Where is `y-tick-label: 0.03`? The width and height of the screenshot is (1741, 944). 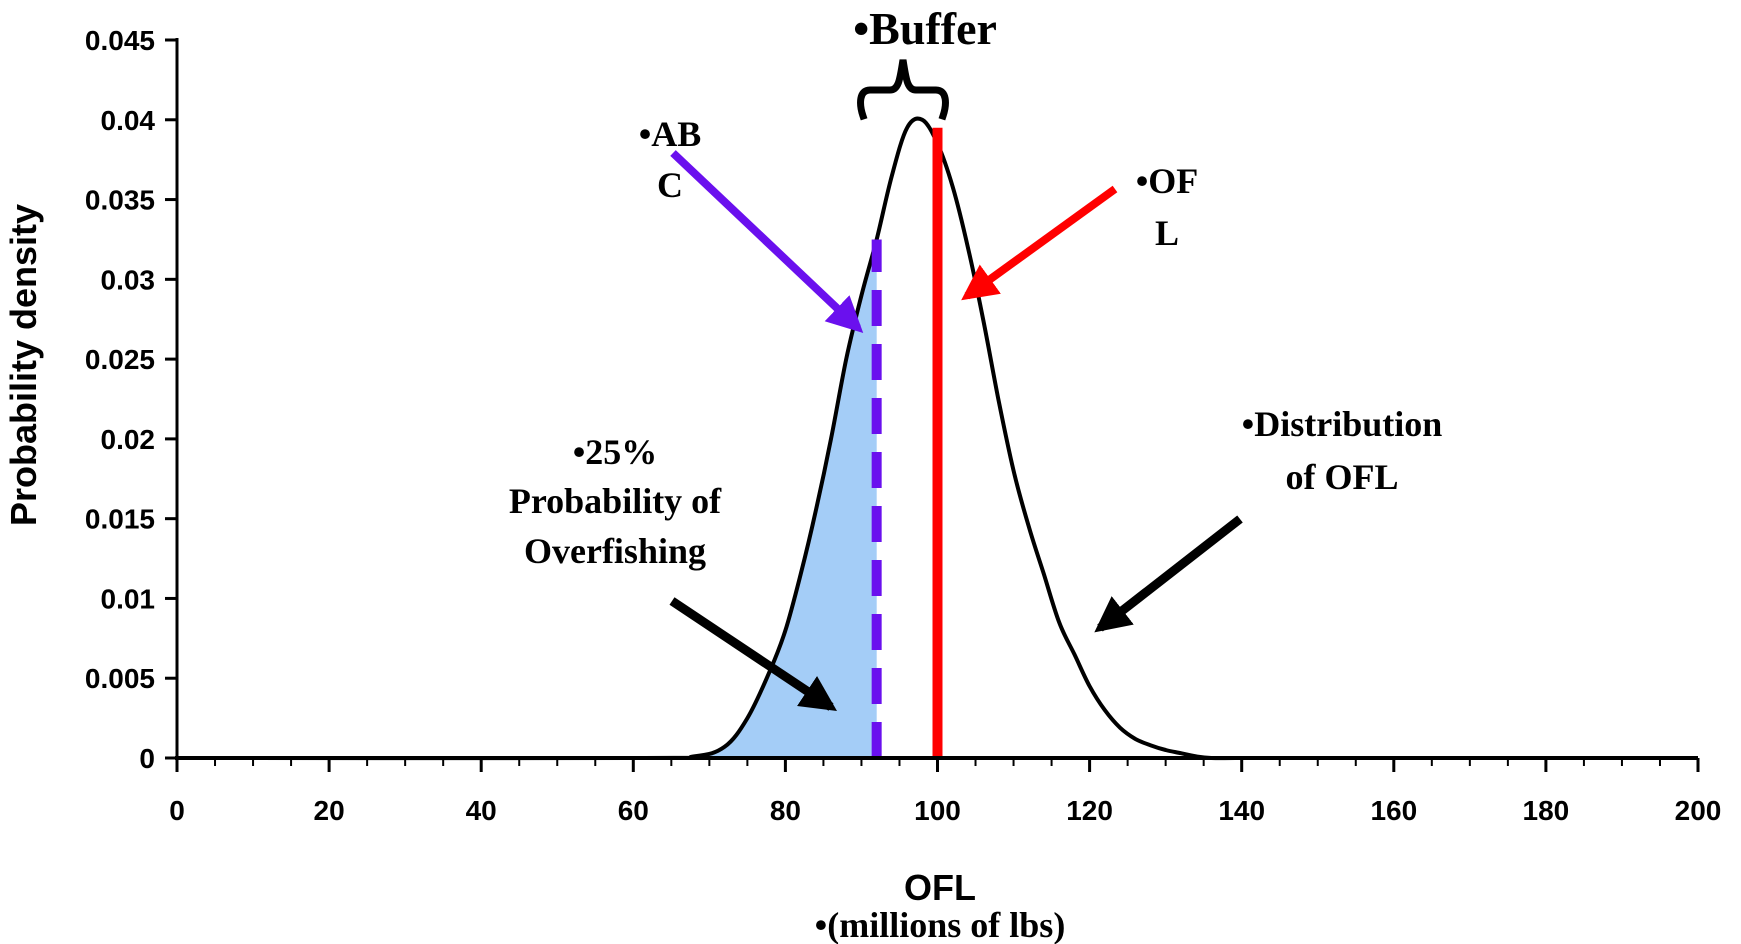 y-tick-label: 0.03 is located at coordinates (128, 279).